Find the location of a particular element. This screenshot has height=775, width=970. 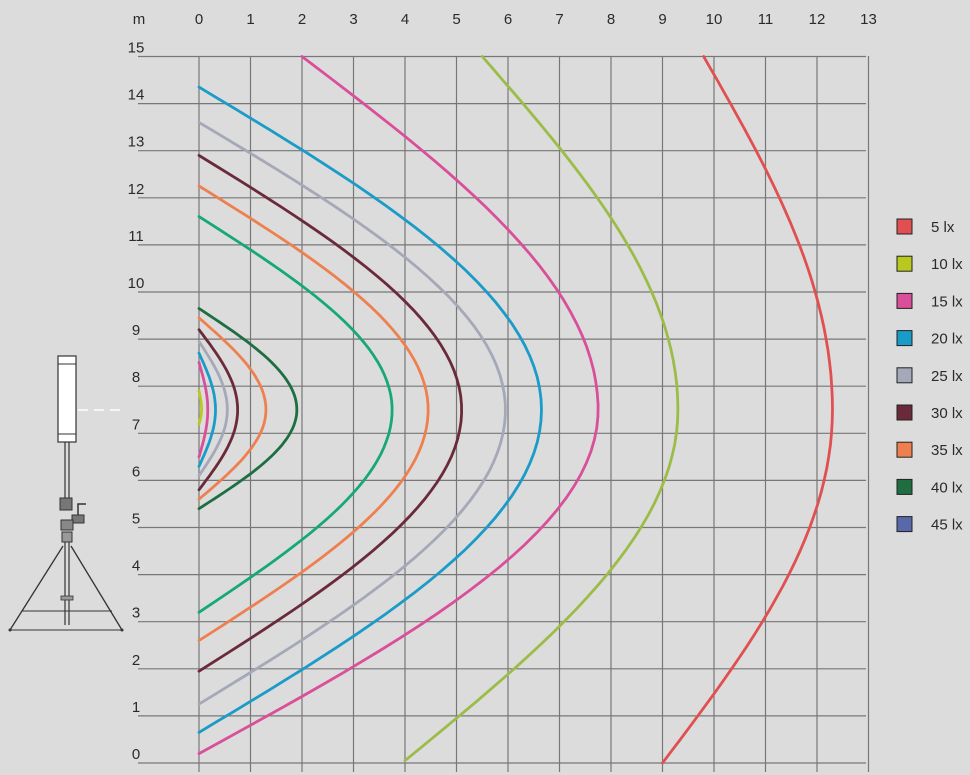

legend-label: 45 lx is located at coordinates (947, 525).